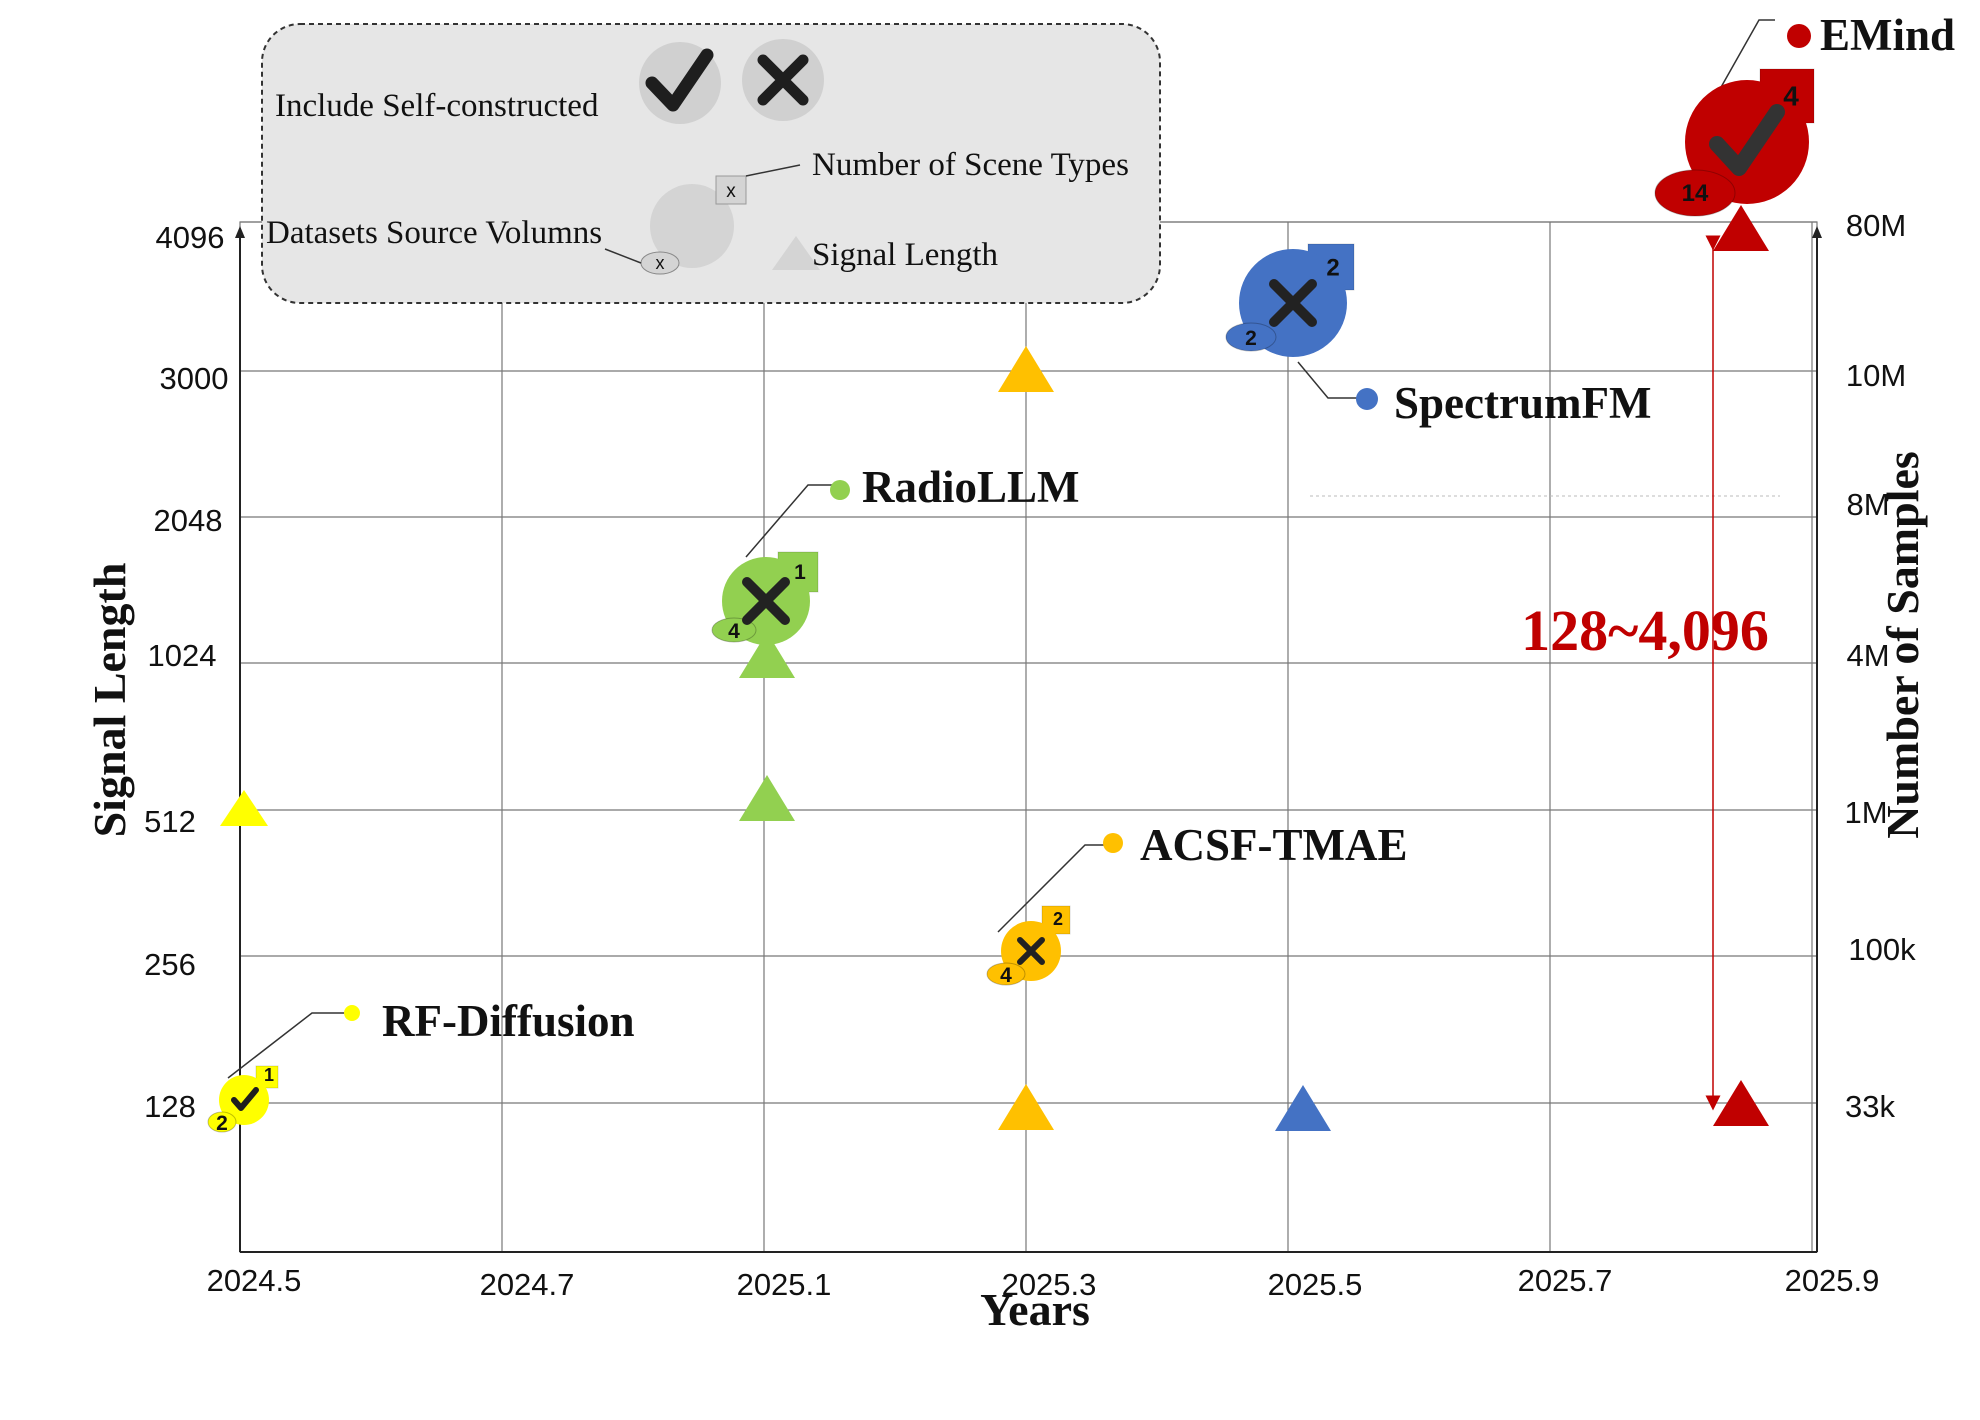 This screenshot has height=1420, width=1980. What do you see at coordinates (508, 1021) in the screenshot?
I see `model-label: RF-Diffusion` at bounding box center [508, 1021].